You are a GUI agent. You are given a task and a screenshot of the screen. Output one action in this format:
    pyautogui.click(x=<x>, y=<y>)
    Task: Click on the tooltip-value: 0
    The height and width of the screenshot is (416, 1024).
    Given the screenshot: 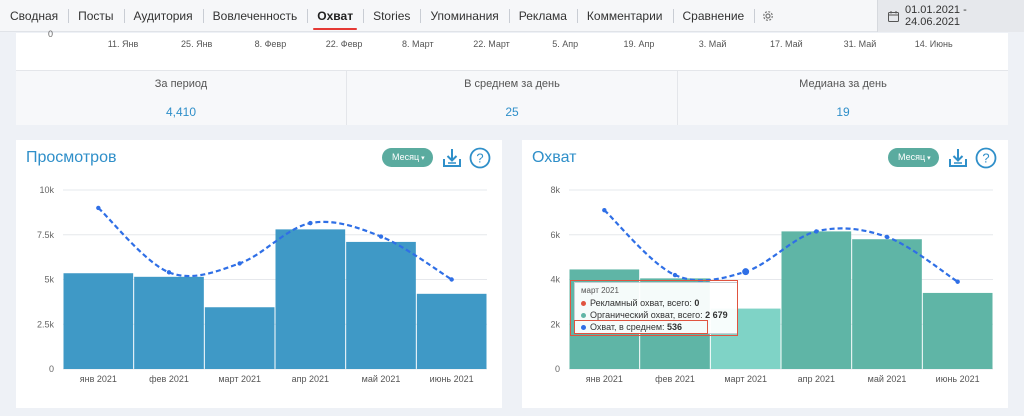 What is the action you would take?
    pyautogui.click(x=697, y=303)
    